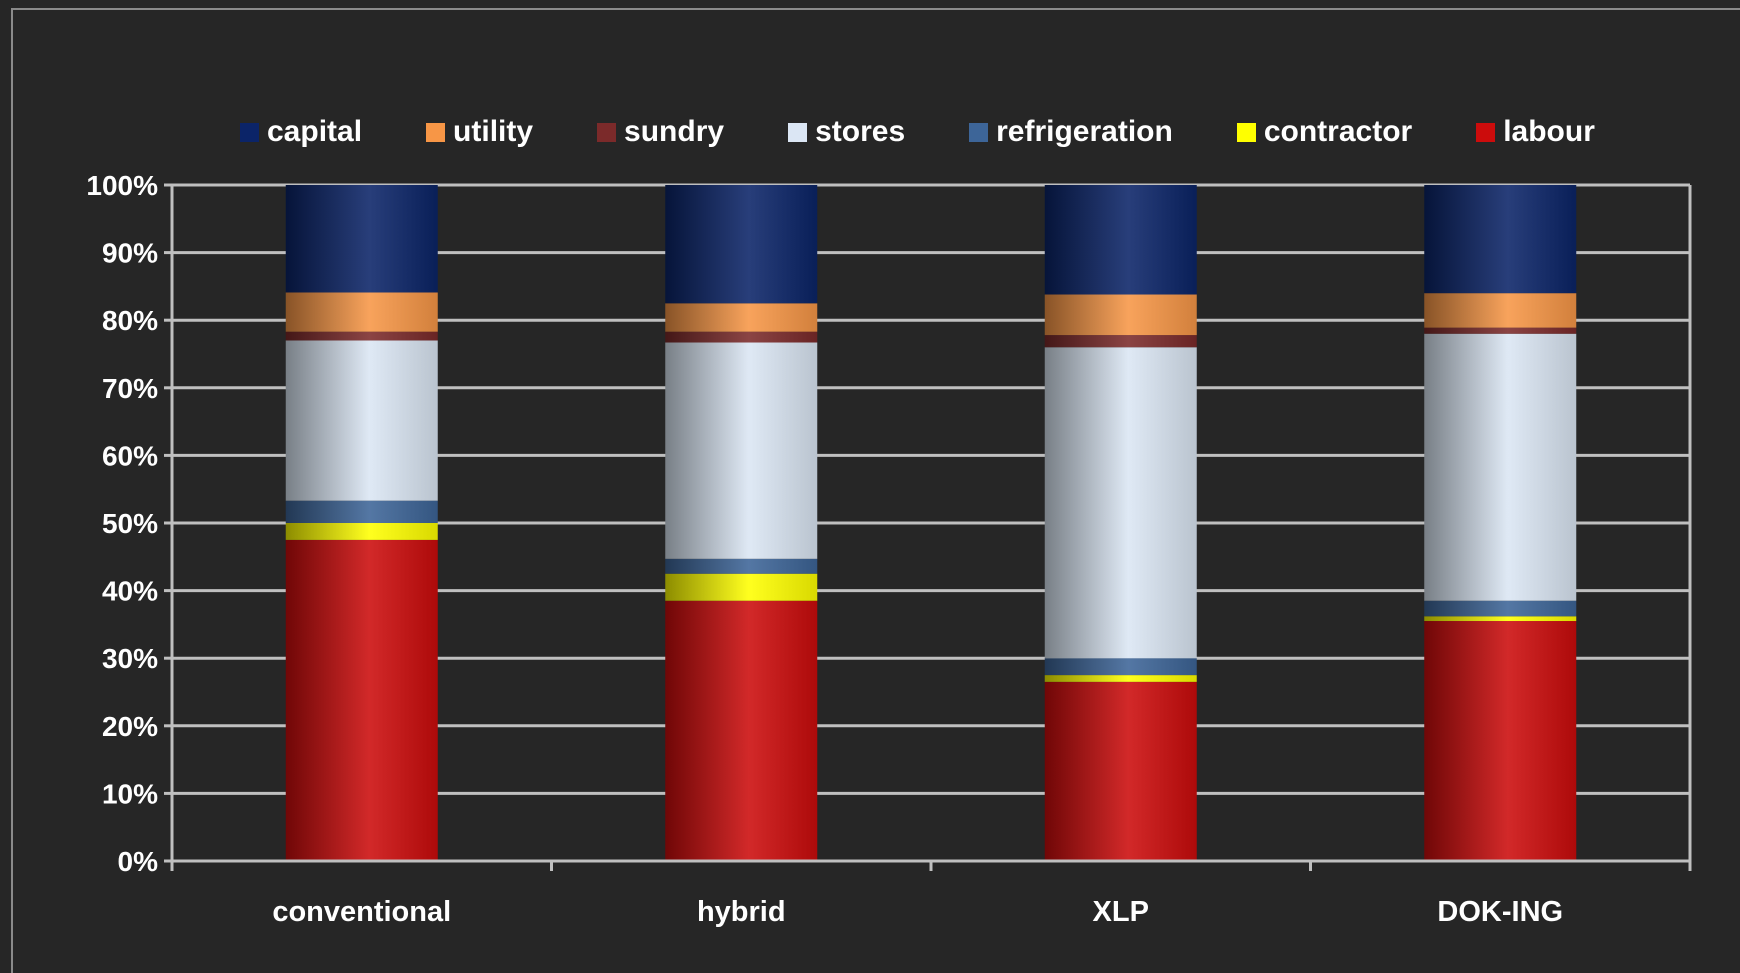  I want to click on legend-swatch-refrigeration, so click(979, 132).